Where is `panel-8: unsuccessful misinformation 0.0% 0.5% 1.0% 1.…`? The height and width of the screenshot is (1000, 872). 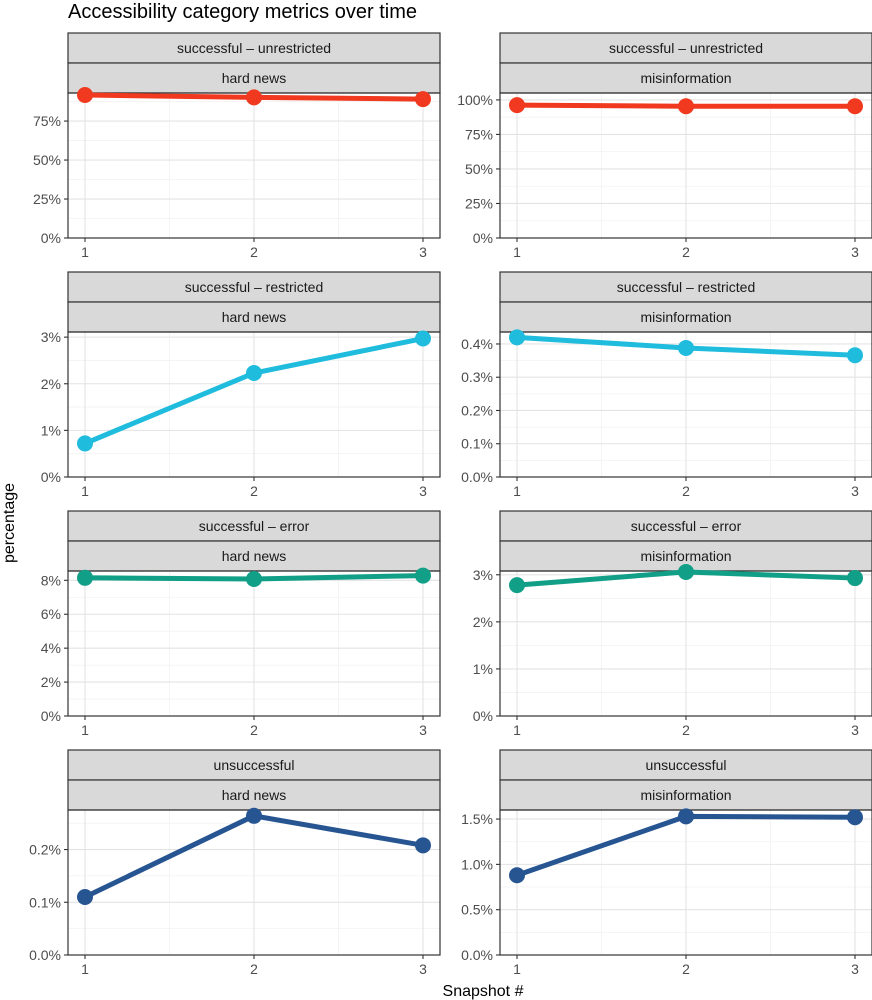
panel-8: unsuccessful misinformation 0.0% 0.5% 1.0% 1.… is located at coordinates (666, 863).